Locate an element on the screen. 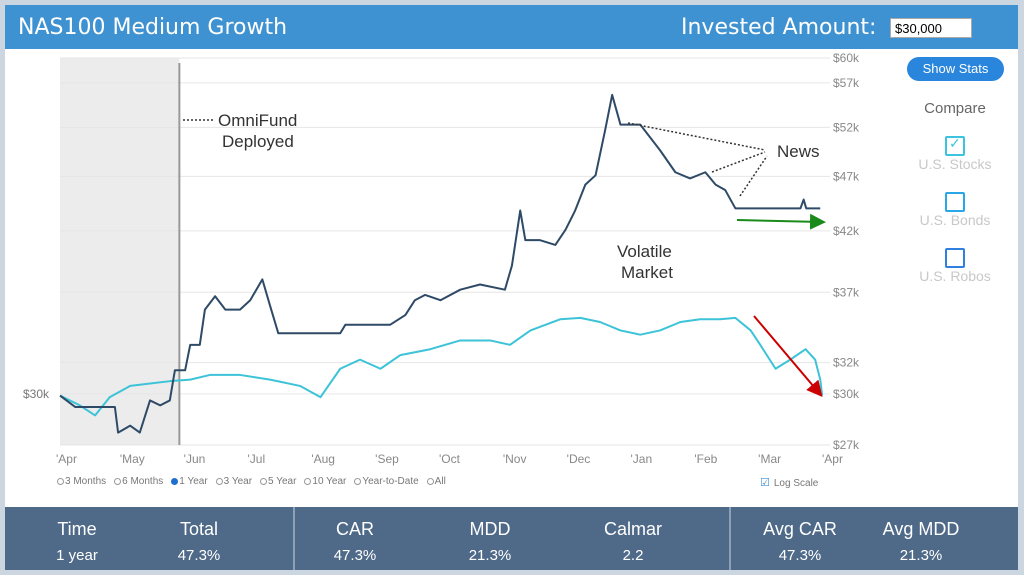 Image resolution: width=1024 pixels, height=575 pixels. y-tick-label: $32k is located at coordinates (846, 363).